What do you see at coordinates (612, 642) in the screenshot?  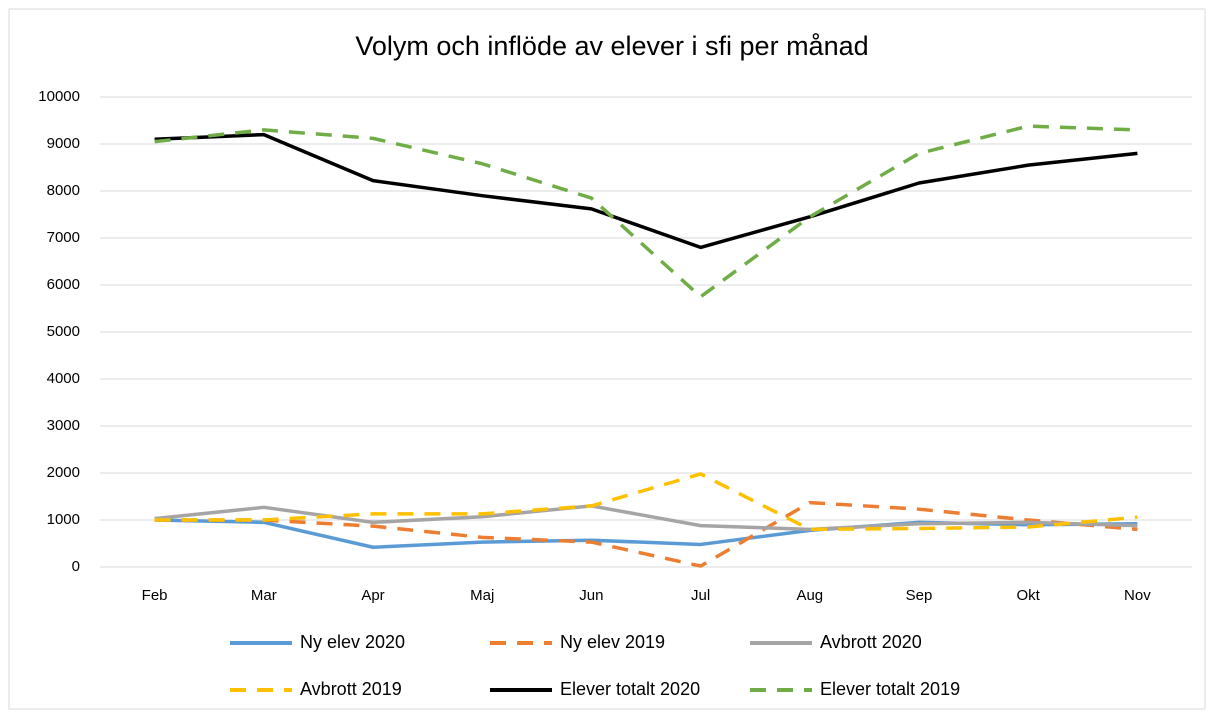 I see `legend-label: Ny elev 2019` at bounding box center [612, 642].